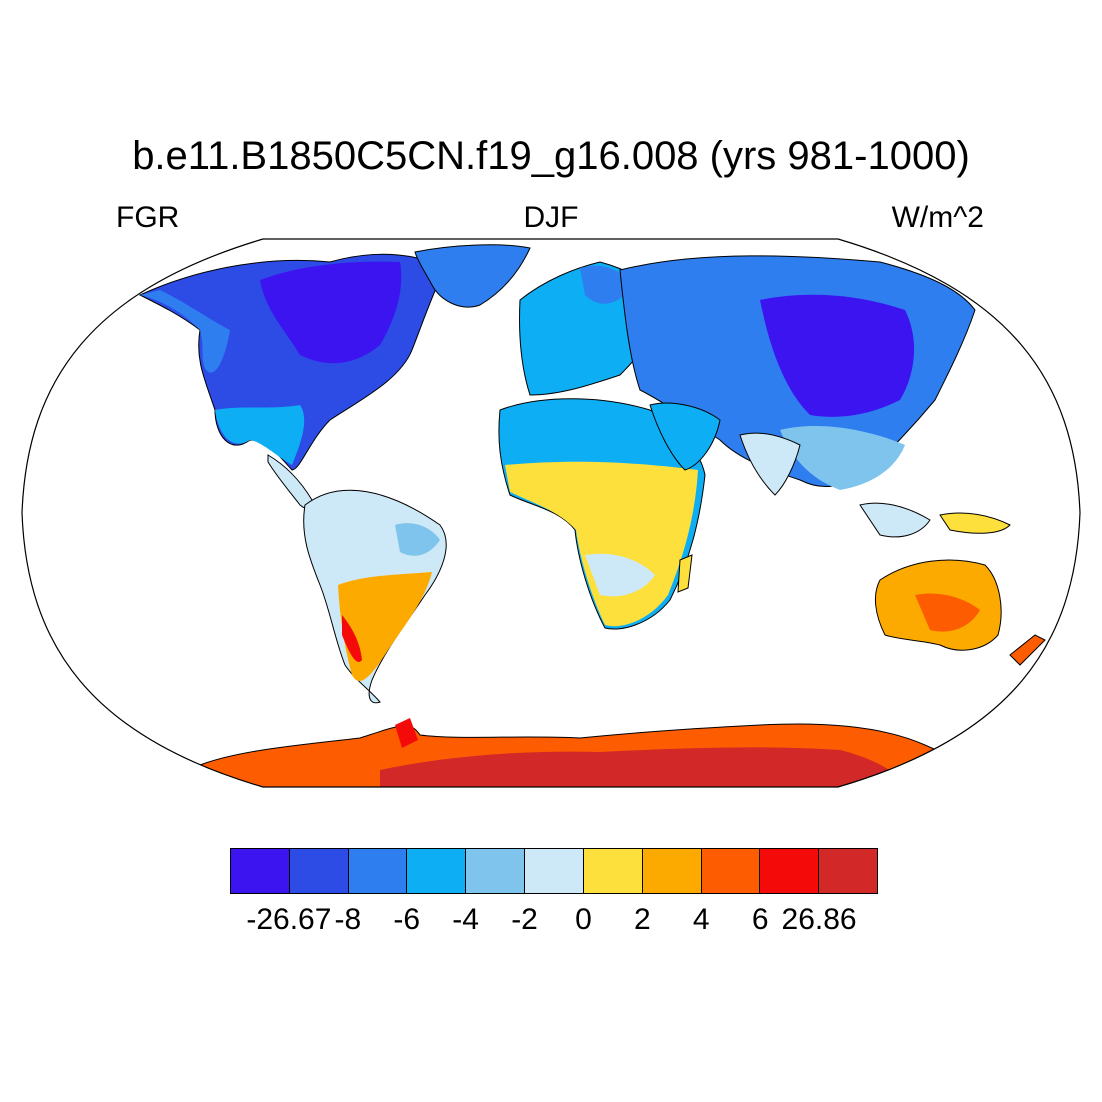 This screenshot has height=1102, width=1102. I want to click on colorbar-label: 26.86, so click(819, 919).